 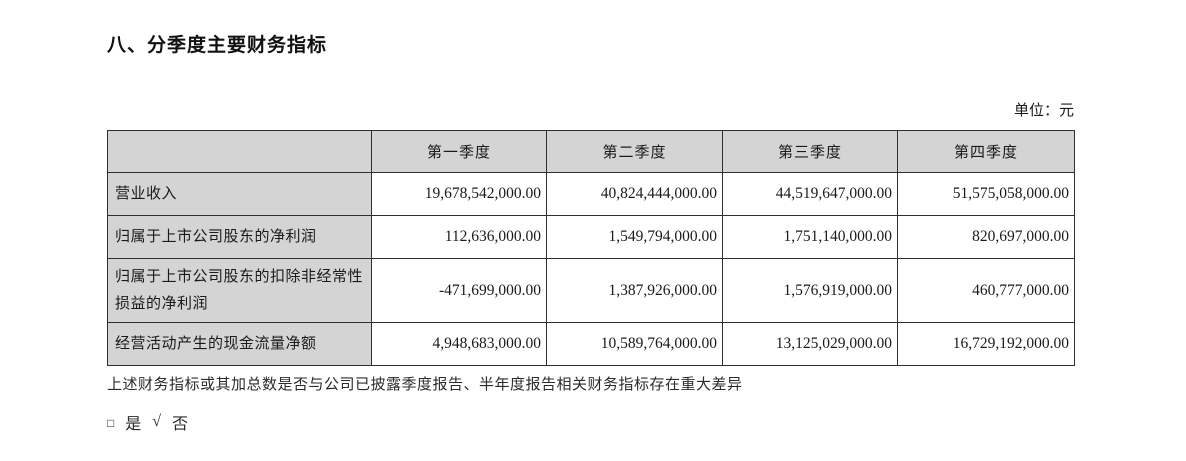 What do you see at coordinates (111, 422) in the screenshot?
I see `checkbox-unchecked-icon: □` at bounding box center [111, 422].